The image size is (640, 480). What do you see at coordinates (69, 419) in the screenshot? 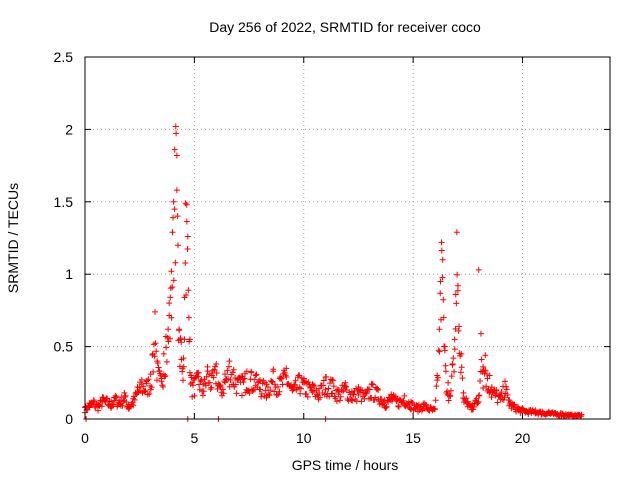
I see `y-tick-label: 0` at bounding box center [69, 419].